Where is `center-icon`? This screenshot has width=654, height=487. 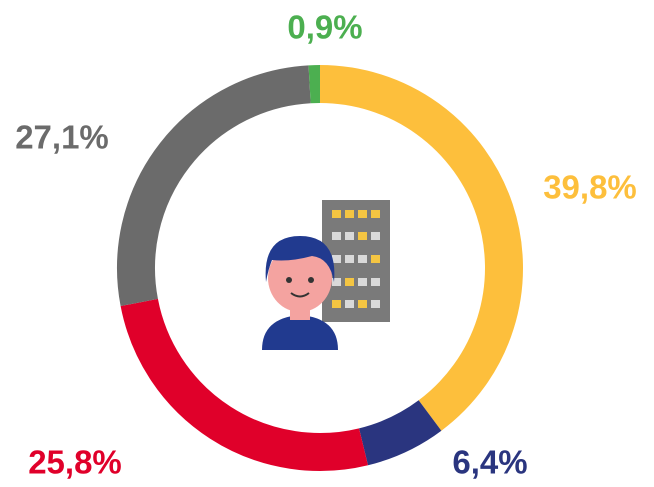
center-icon is located at coordinates (326, 275).